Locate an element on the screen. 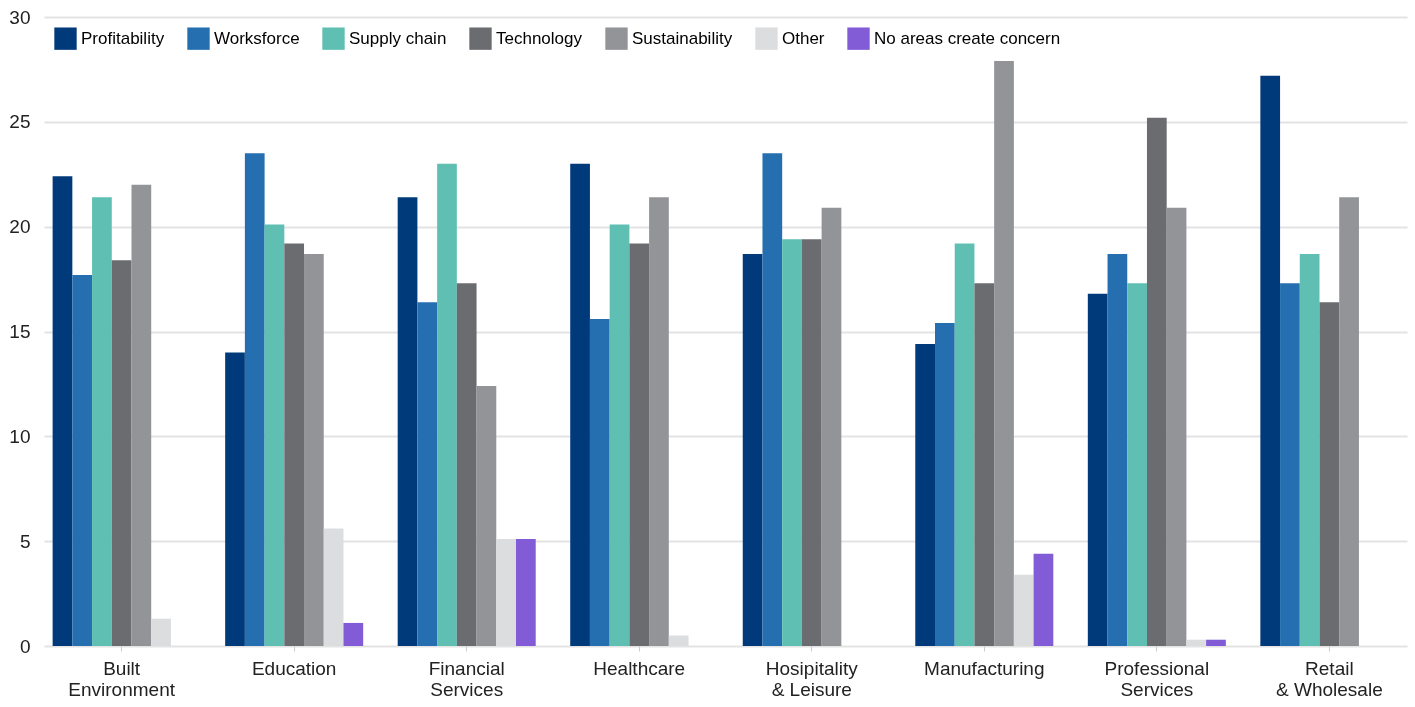 The width and height of the screenshot is (1415, 707). x-tick-label: Professional Services is located at coordinates (1157, 678).